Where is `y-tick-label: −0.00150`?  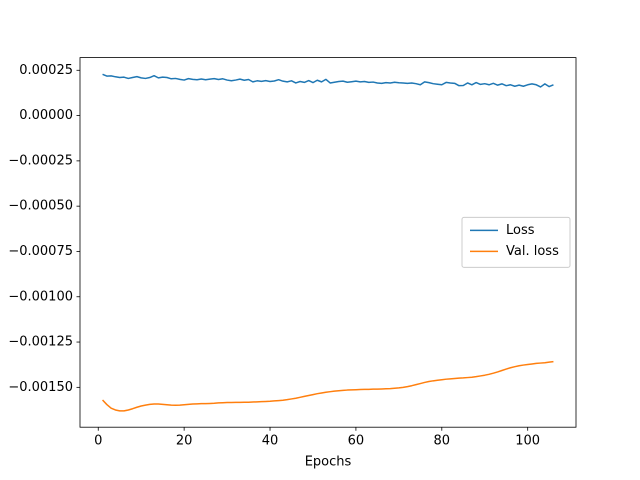 y-tick-label: −0.00150 is located at coordinates (40, 387).